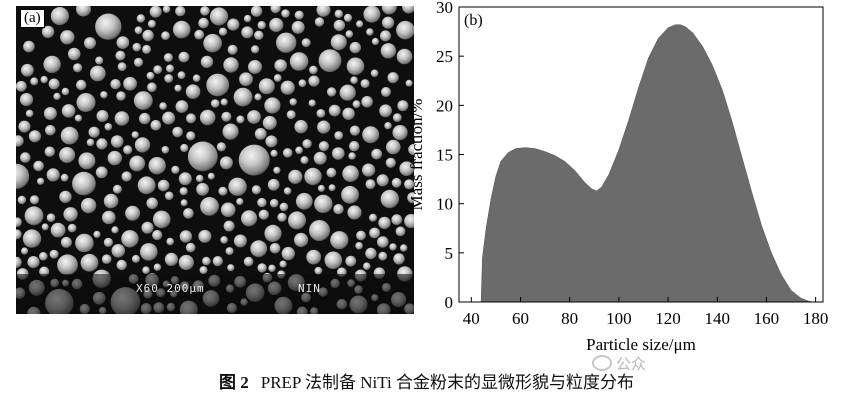  Describe the element at coordinates (32, 18) in the screenshot. I see `panel-a-label: (a)` at that location.